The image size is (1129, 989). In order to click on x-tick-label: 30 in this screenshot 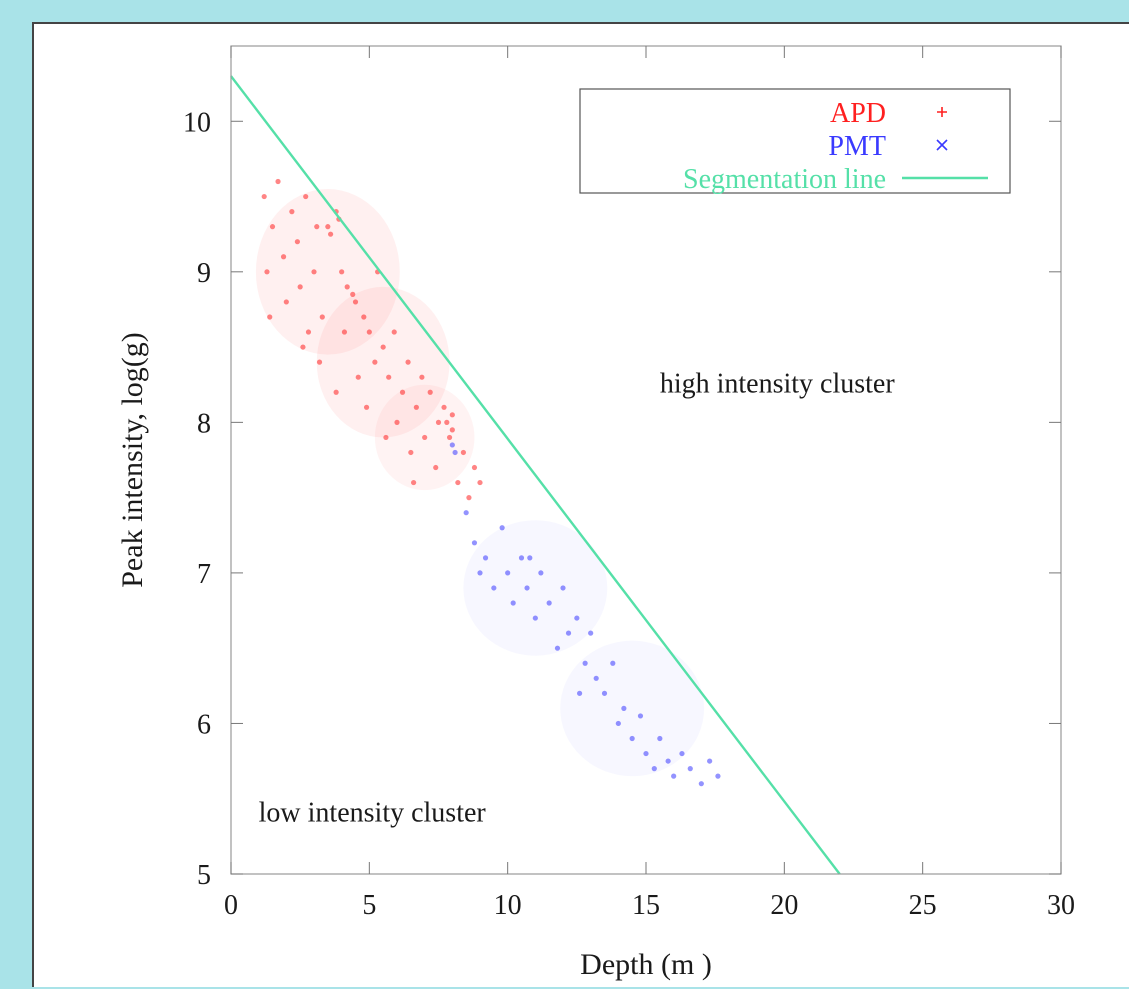, I will do `click(1061, 905)`.